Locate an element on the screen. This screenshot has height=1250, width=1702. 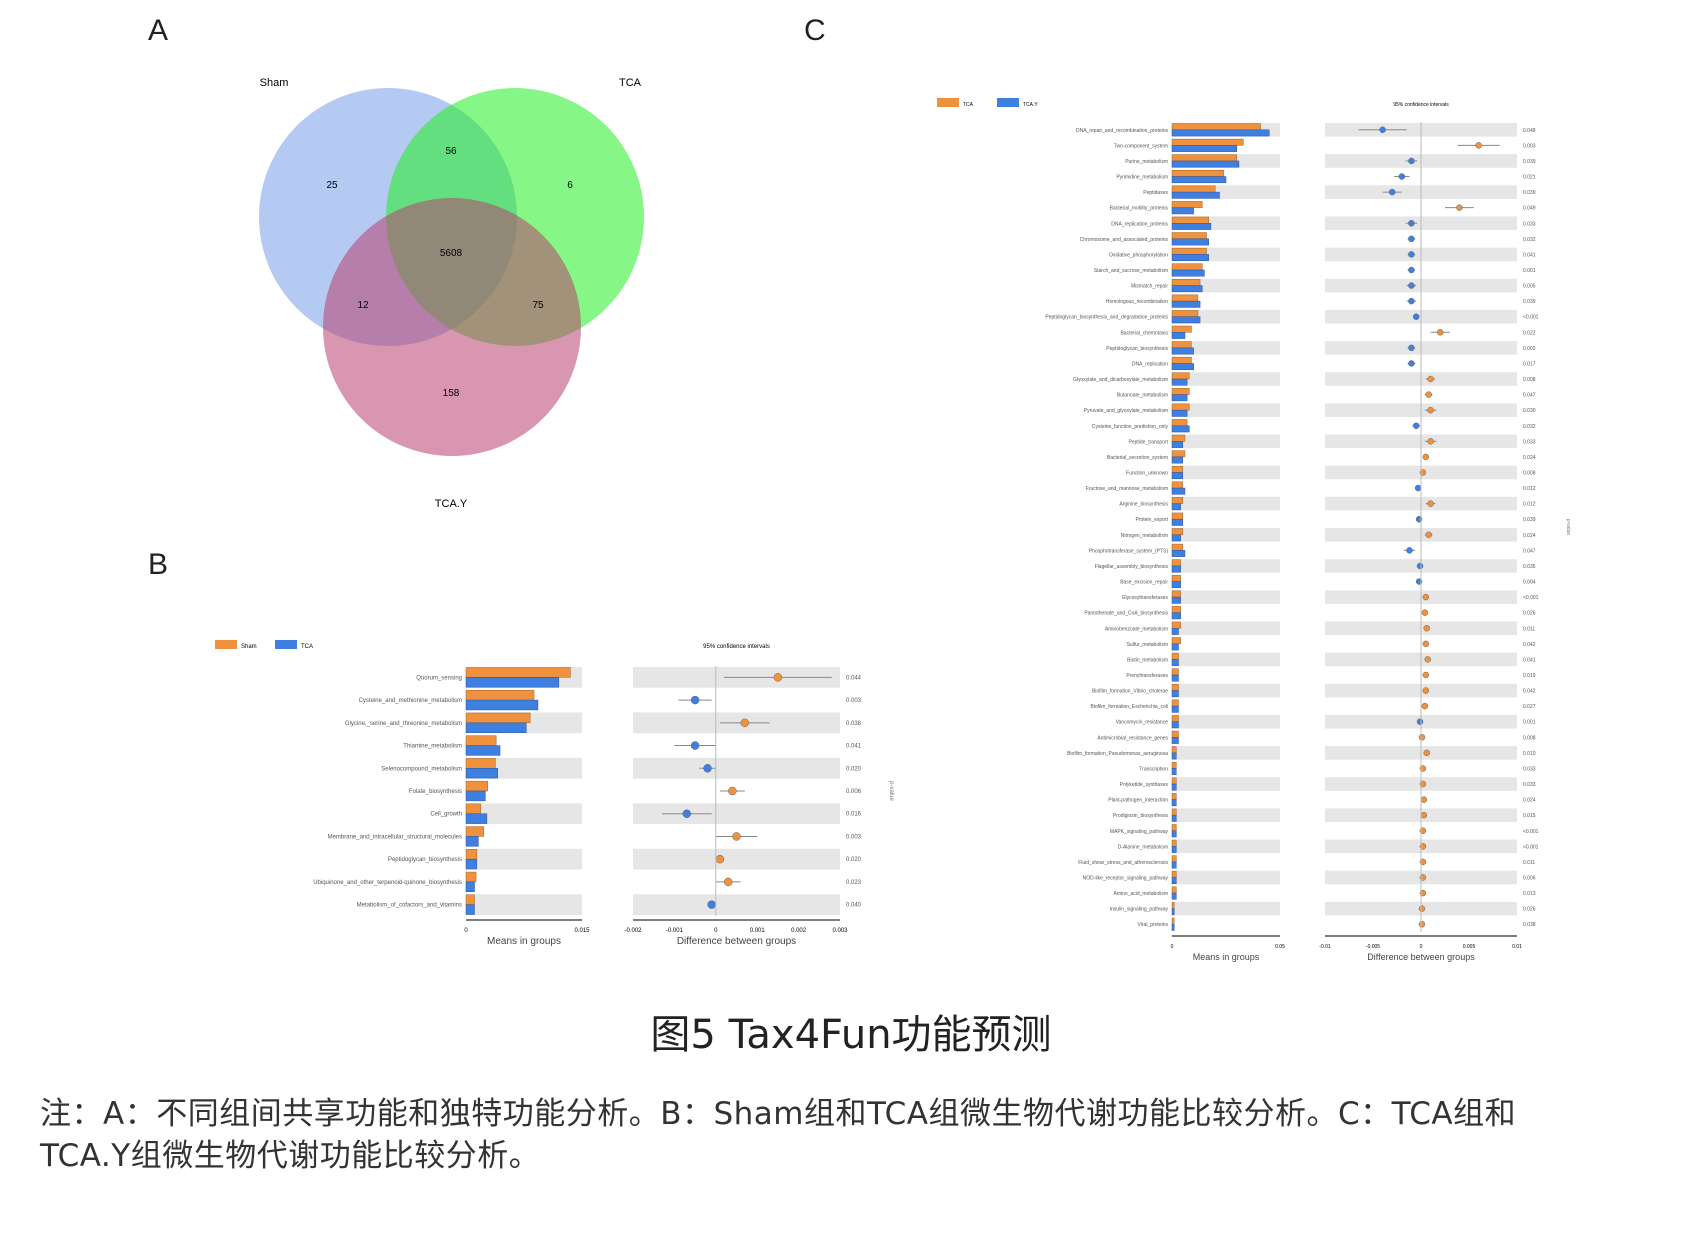
category-label: Prodigiosin_biosynthesis is located at coordinates (1141, 816).